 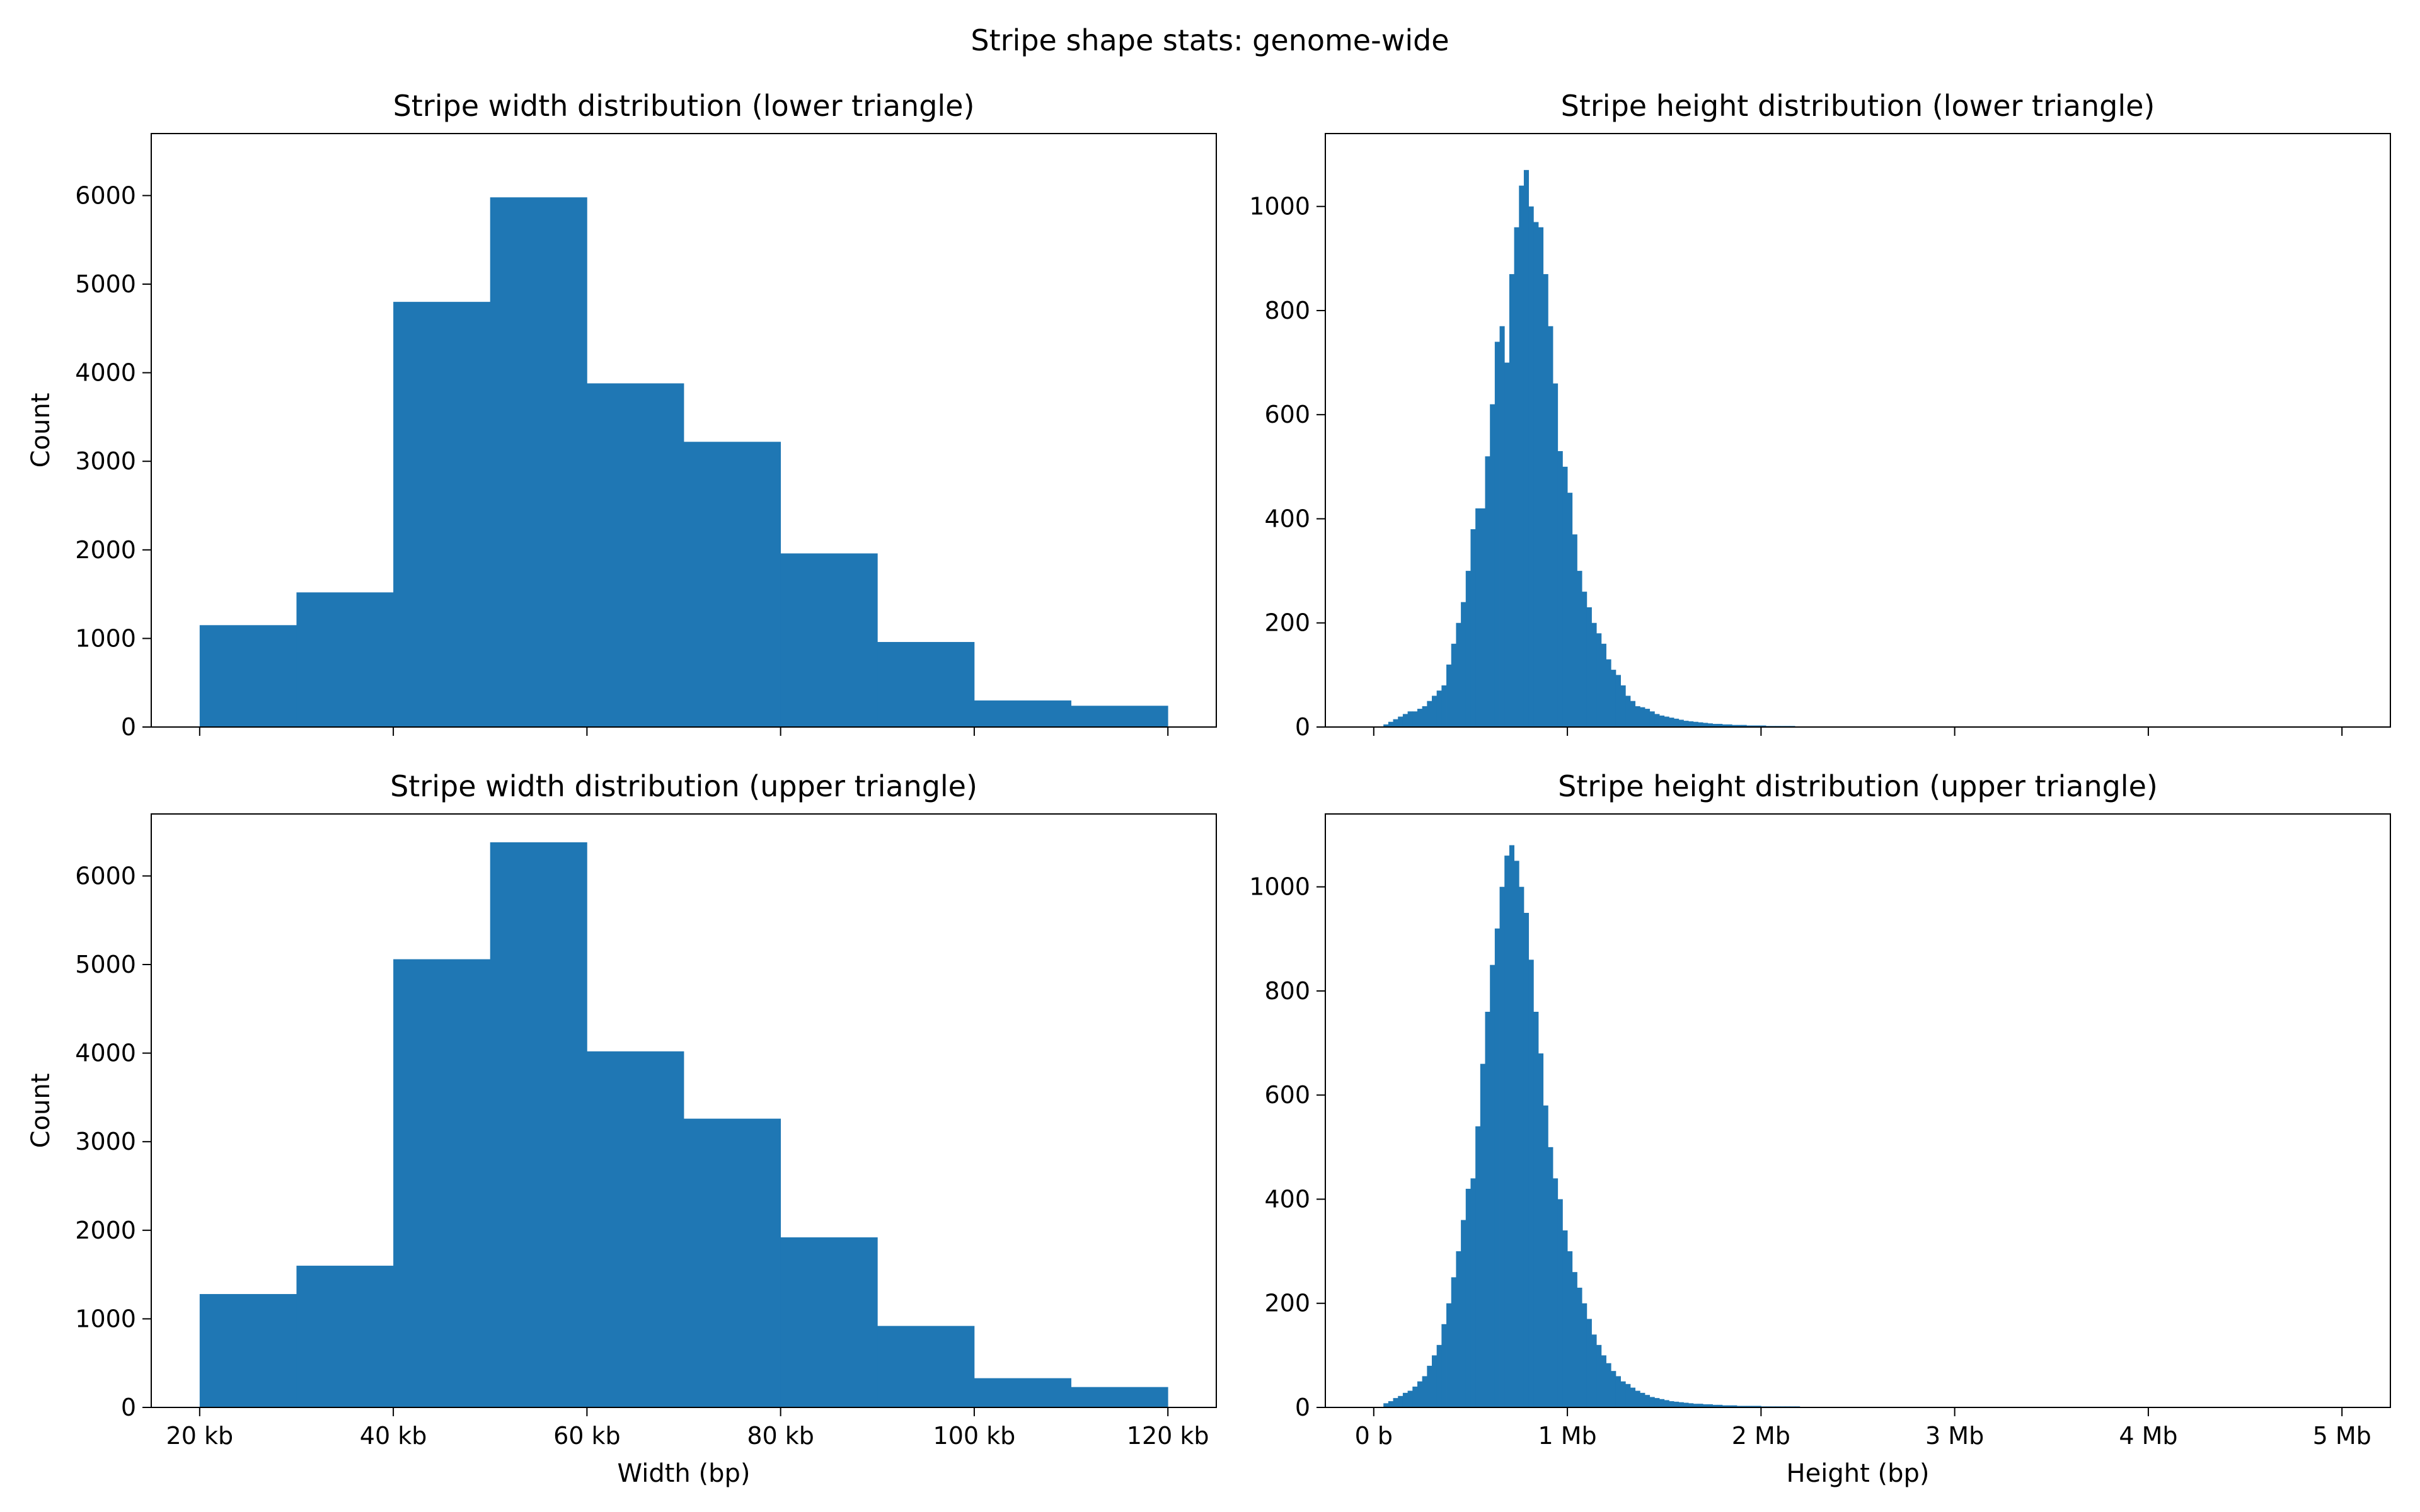 I want to click on y-tick-label: 3000, so click(x=106, y=461).